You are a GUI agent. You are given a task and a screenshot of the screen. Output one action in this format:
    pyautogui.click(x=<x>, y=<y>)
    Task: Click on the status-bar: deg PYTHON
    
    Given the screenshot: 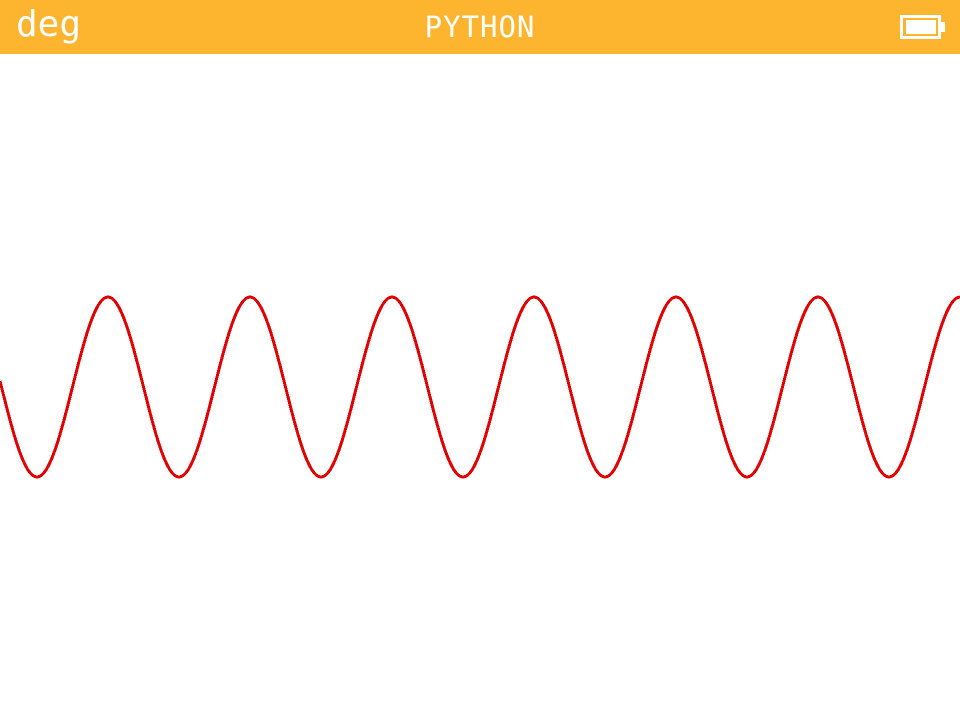 What is the action you would take?
    pyautogui.click(x=480, y=27)
    